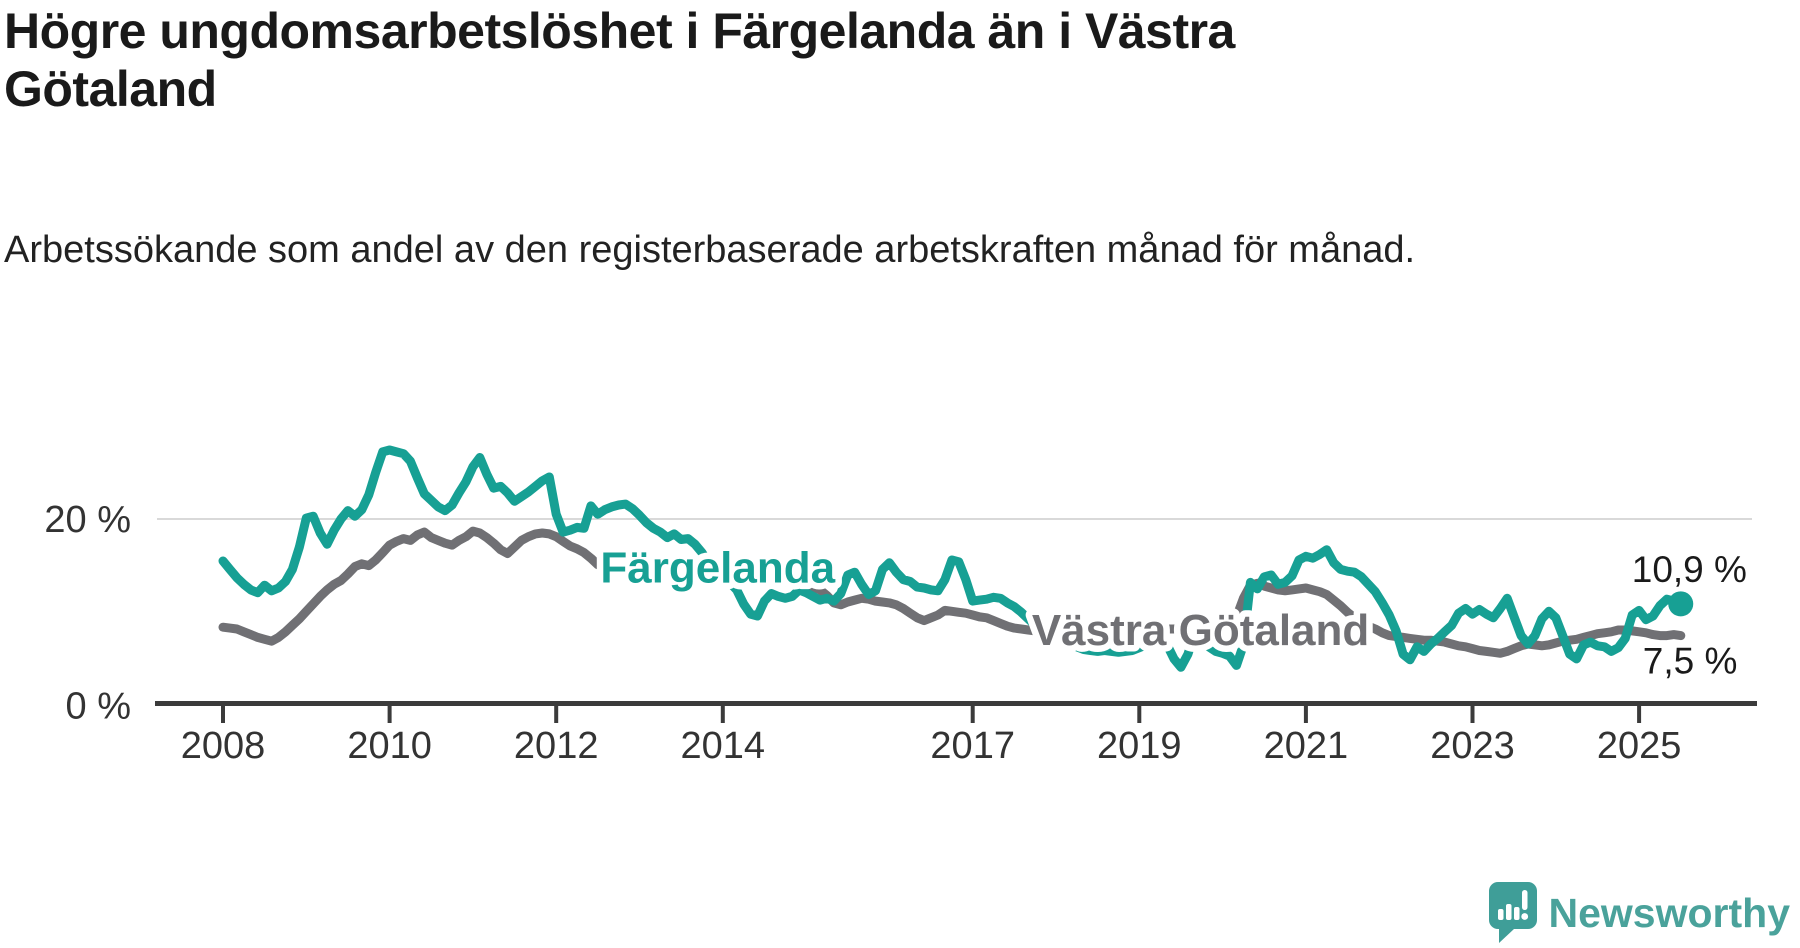  I want to click on x-axis-tick-label: 2014, so click(723, 746).